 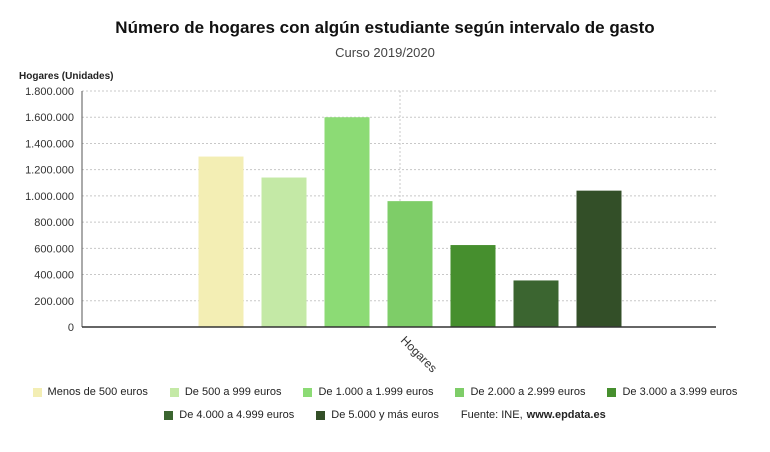 I want to click on legend-item: De 5.000 y más euros, so click(x=377, y=415).